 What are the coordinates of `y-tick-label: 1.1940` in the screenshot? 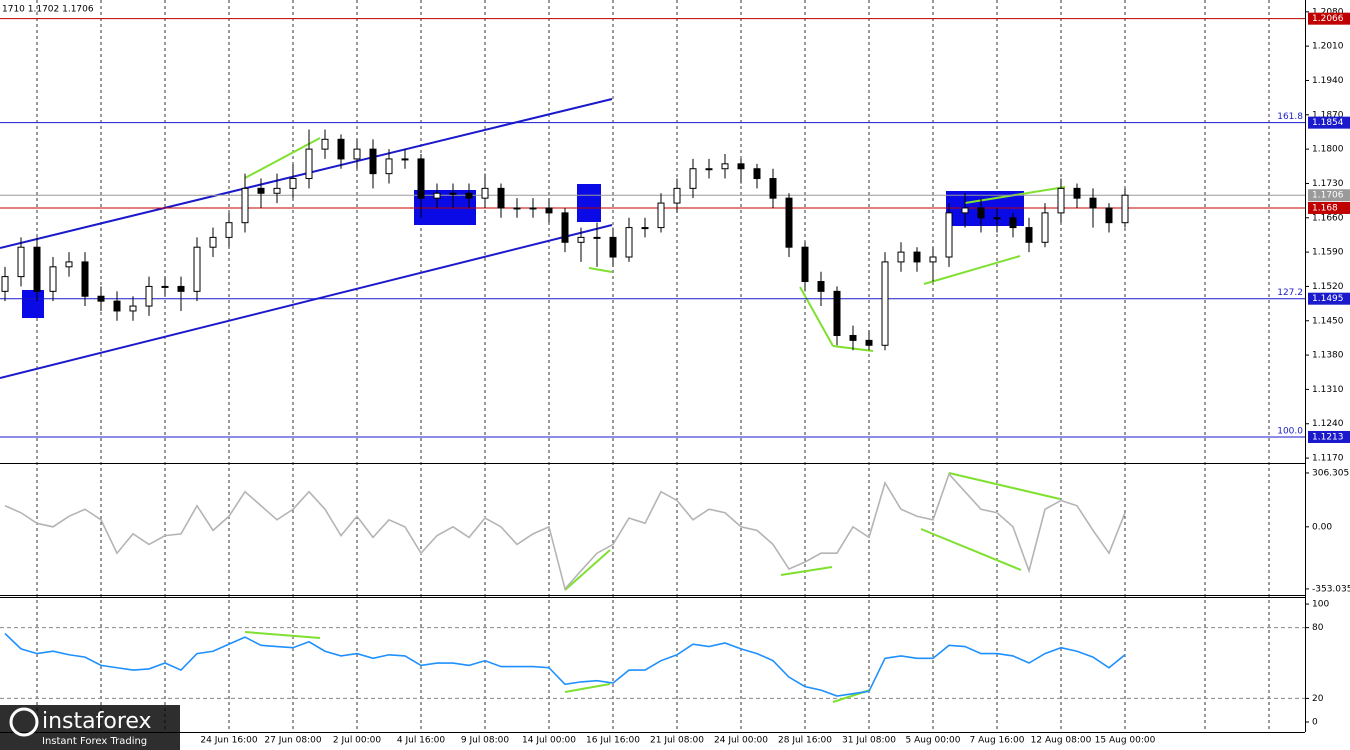 It's located at (1328, 81).